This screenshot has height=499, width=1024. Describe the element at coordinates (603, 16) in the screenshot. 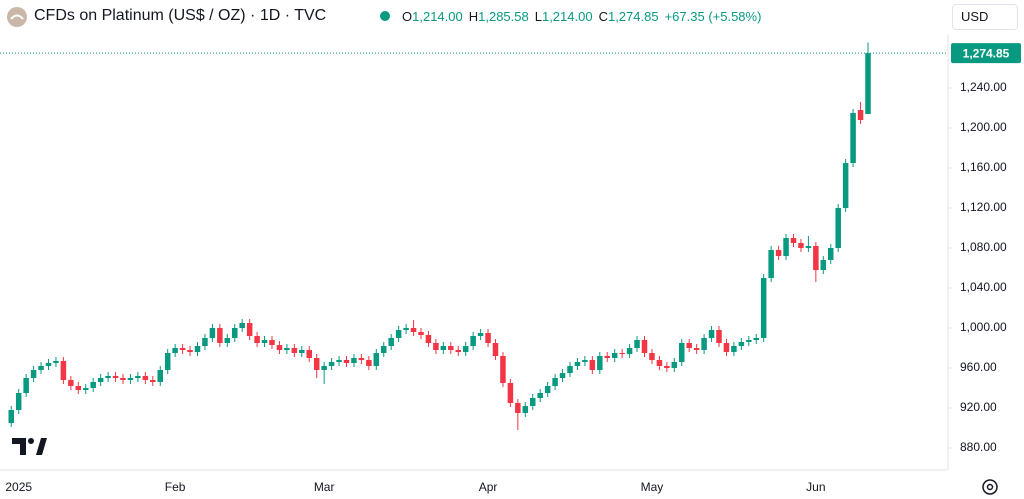

I see `ohlc-key: C` at that location.